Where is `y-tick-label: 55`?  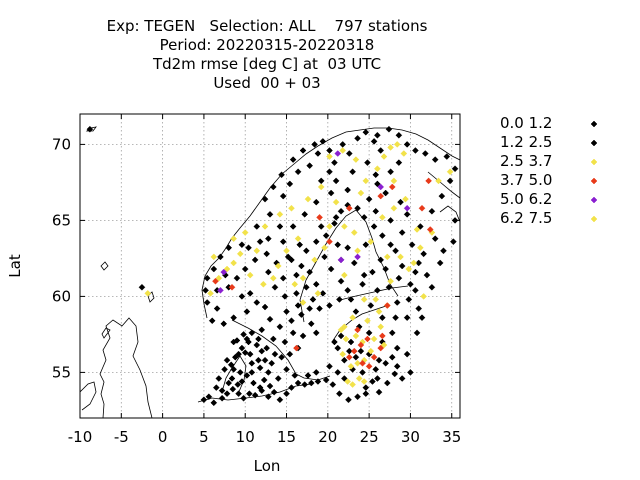 y-tick-label: 55 is located at coordinates (61, 372).